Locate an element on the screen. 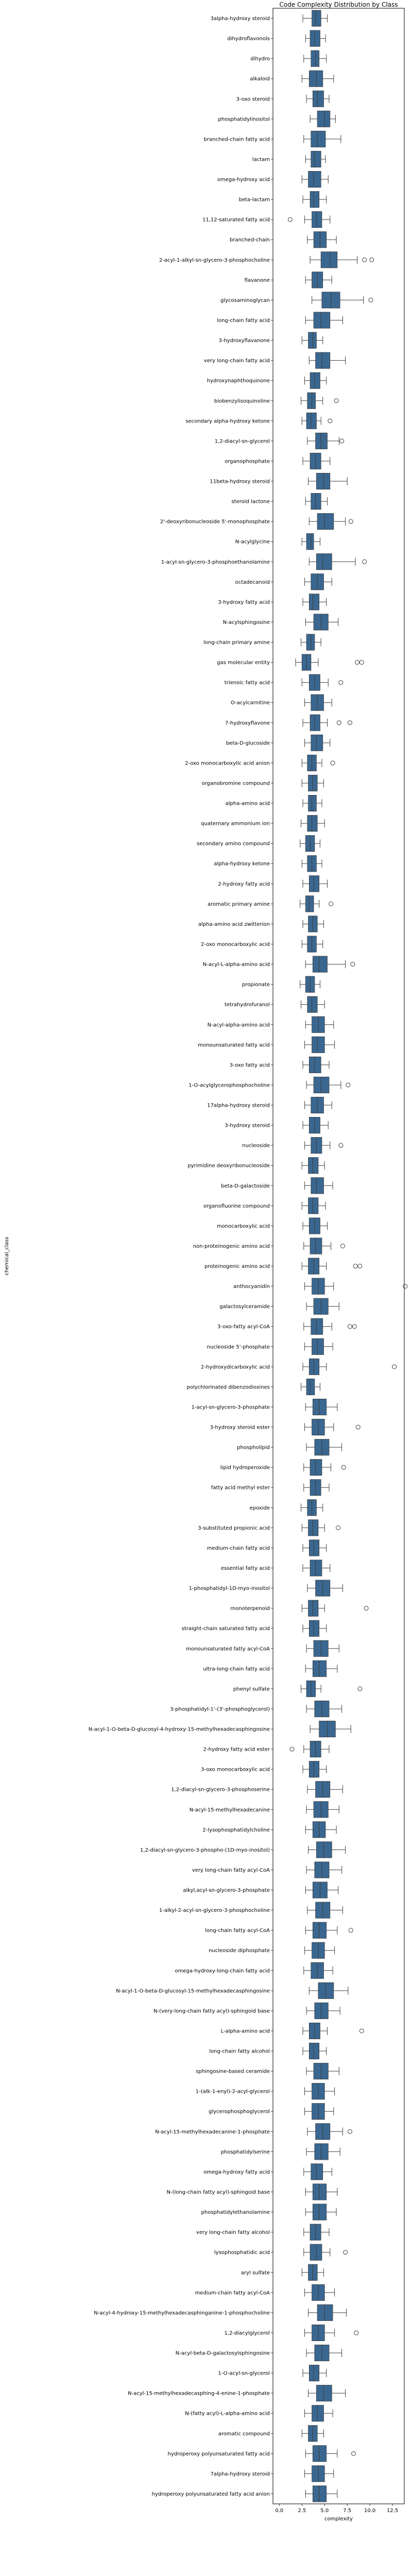 This screenshot has width=412, height=2576. y-tick-label: lipid hydroperoxide is located at coordinates (245, 1468).